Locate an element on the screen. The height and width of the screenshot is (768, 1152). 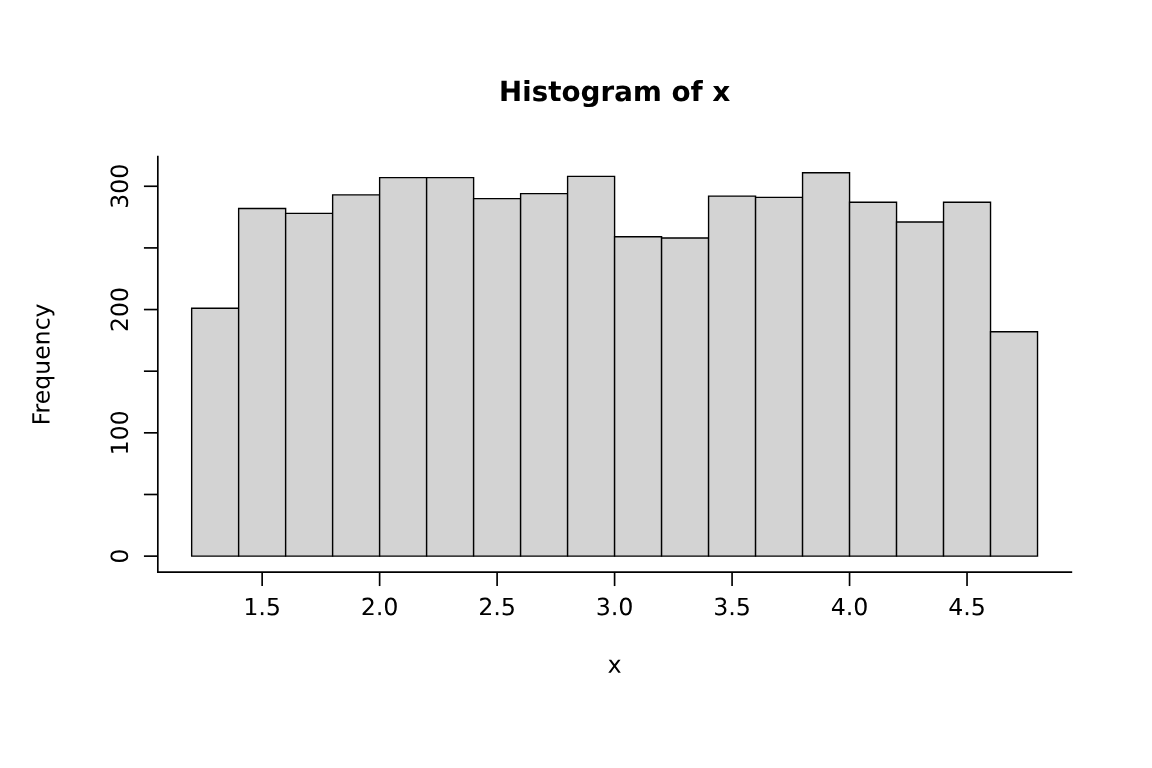
chart-title: Histogram of x is located at coordinates (615, 94).